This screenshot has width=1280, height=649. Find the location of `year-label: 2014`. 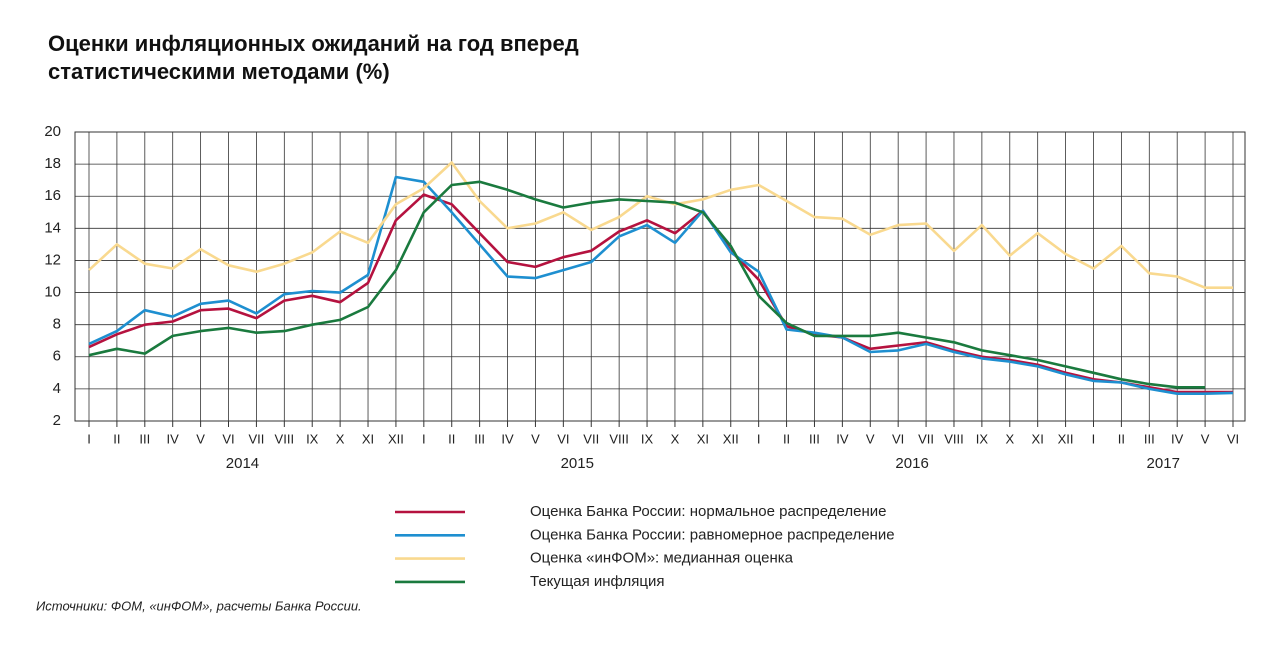

year-label: 2014 is located at coordinates (242, 463).